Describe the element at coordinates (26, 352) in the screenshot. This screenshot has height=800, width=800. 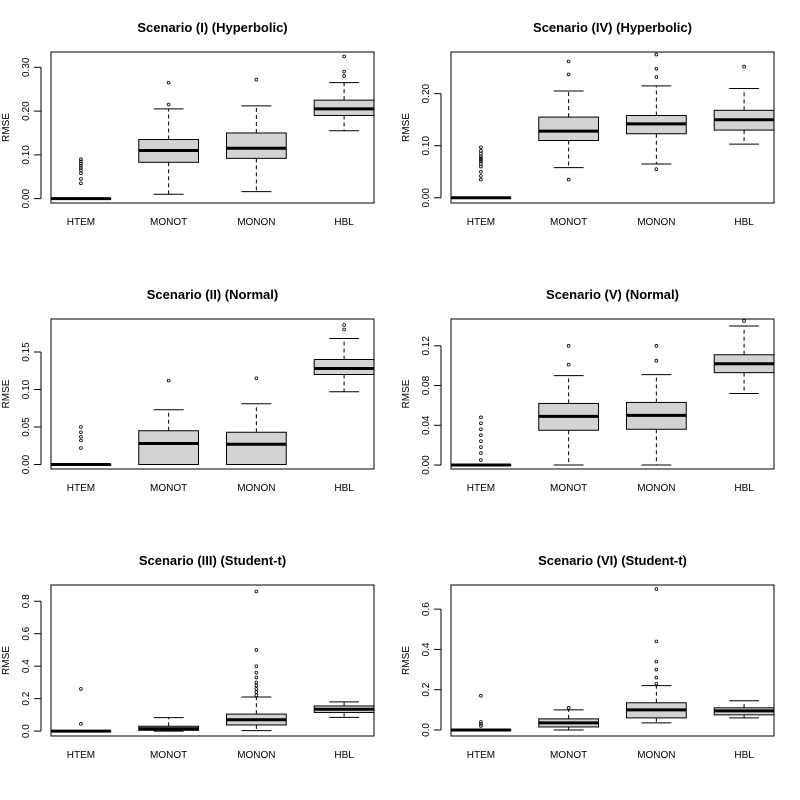
I see `y-tick-label: 0.15` at that location.